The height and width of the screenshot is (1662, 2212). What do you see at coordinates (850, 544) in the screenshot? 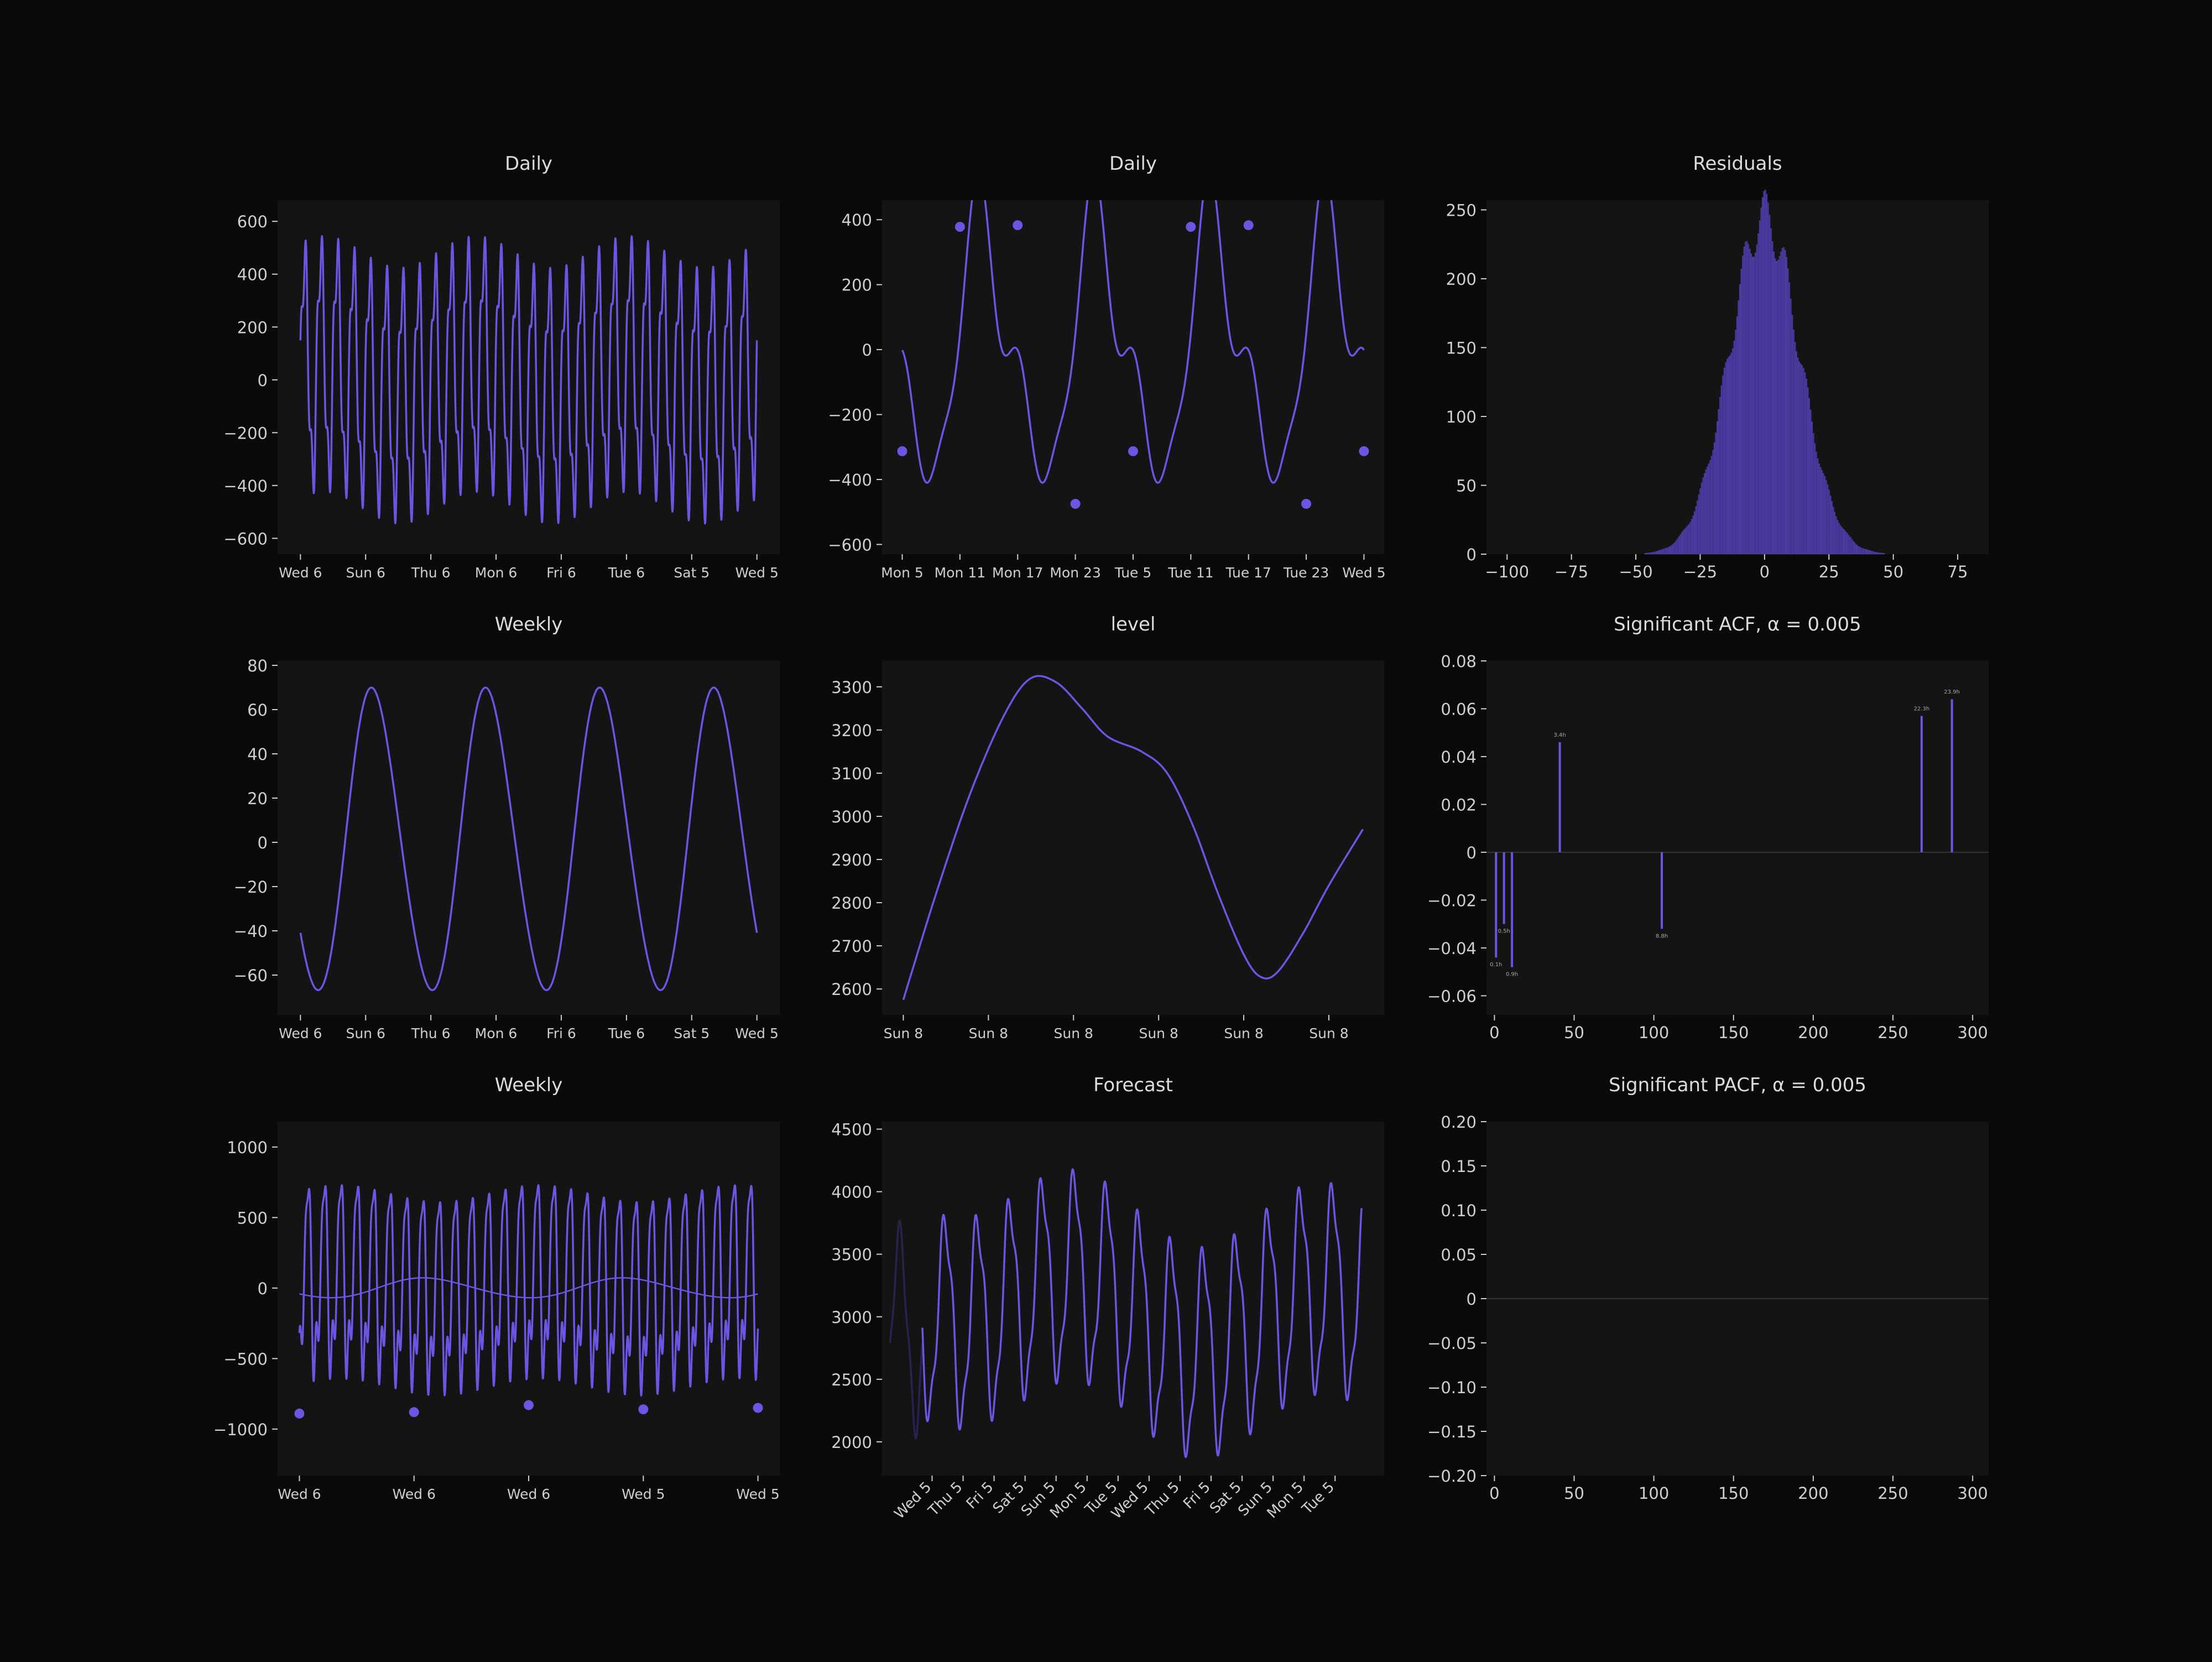
I see `y-tick-label: −600` at bounding box center [850, 544].